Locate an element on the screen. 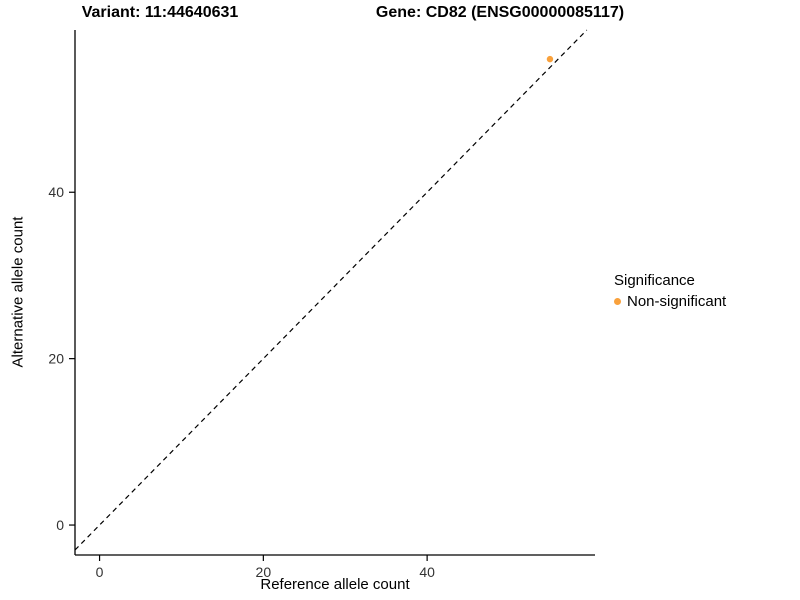 This screenshot has height=600, width=800. legend-point-icon is located at coordinates (617, 301).